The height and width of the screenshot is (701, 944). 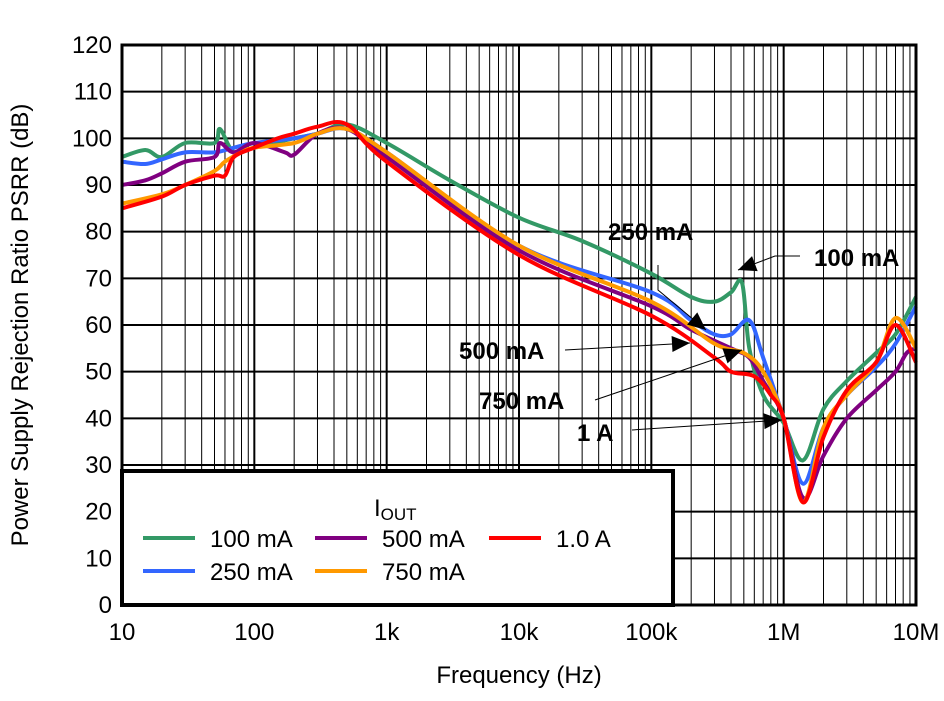 What do you see at coordinates (98, 232) in the screenshot?
I see `y-tick-label: 80` at bounding box center [98, 232].